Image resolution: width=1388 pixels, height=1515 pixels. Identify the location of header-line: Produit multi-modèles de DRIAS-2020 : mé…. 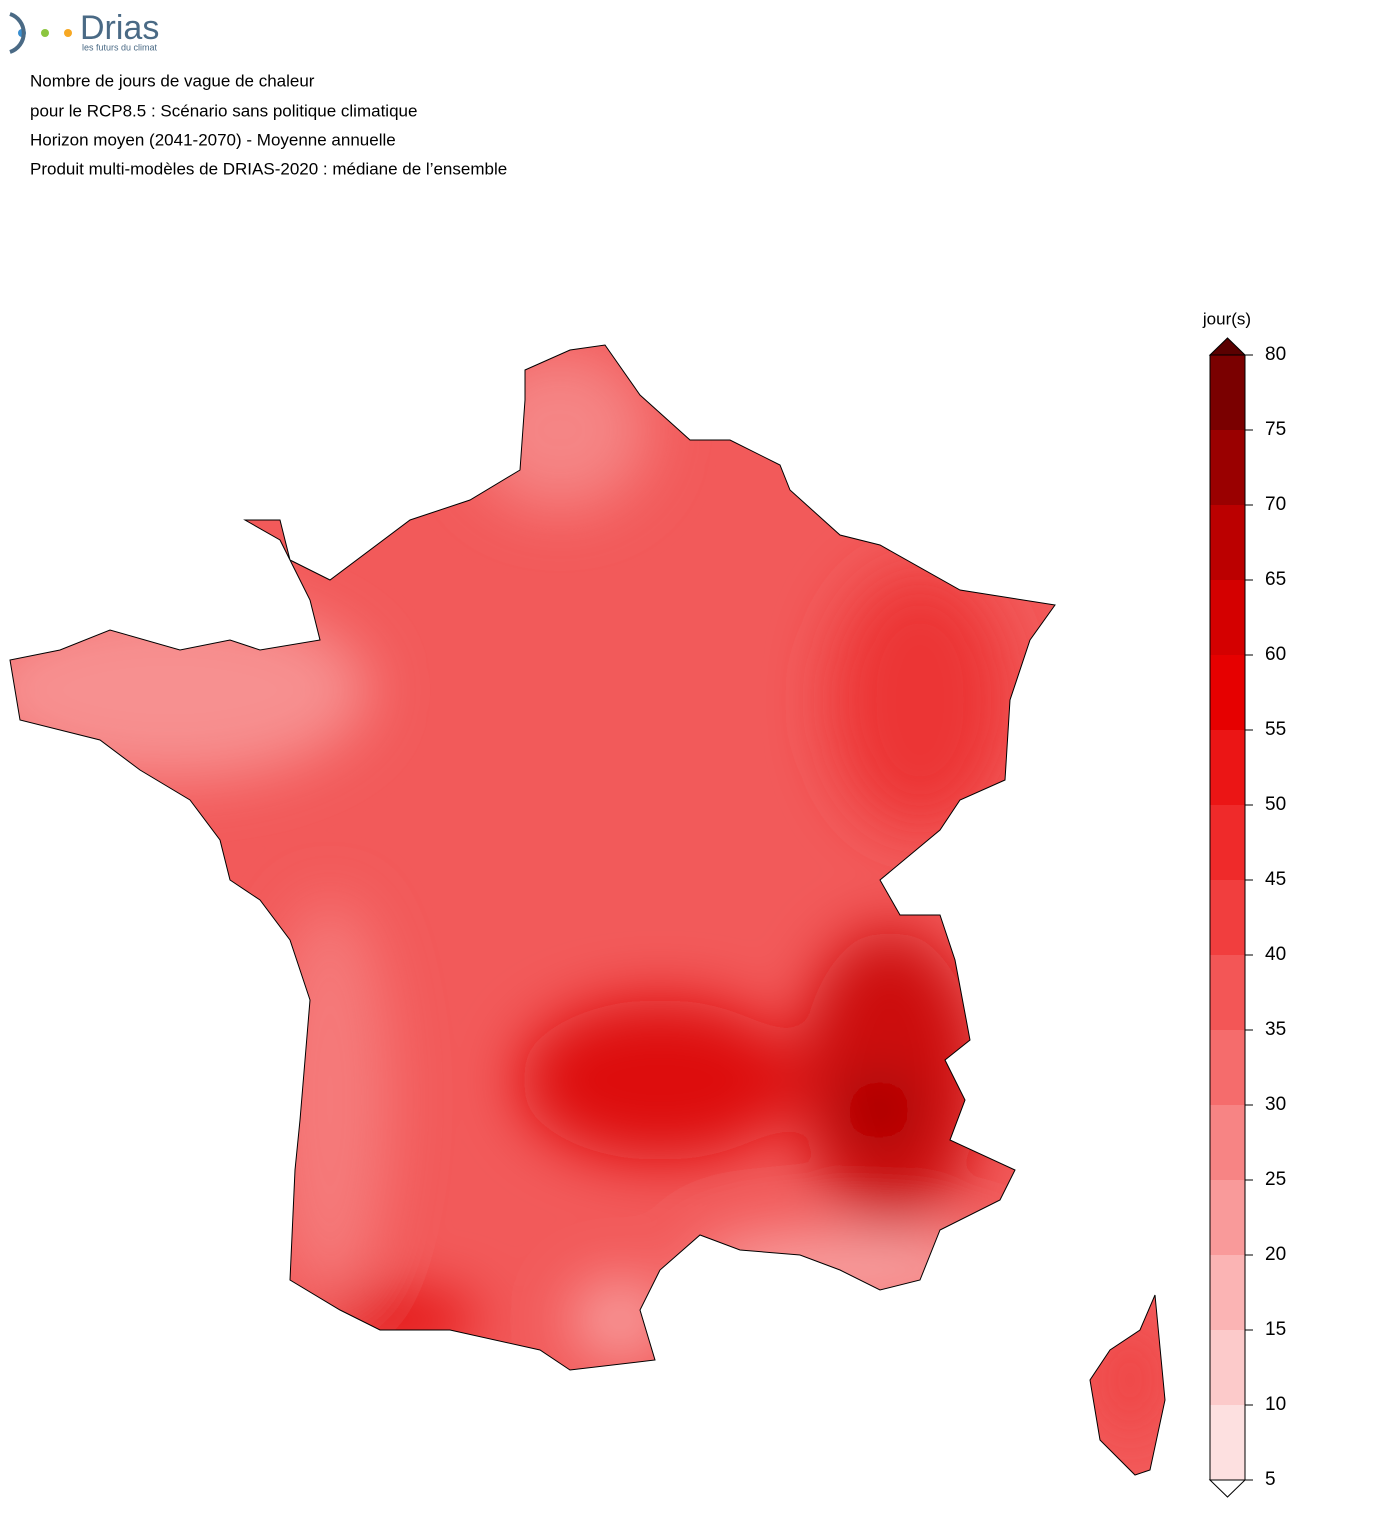
(268, 168).